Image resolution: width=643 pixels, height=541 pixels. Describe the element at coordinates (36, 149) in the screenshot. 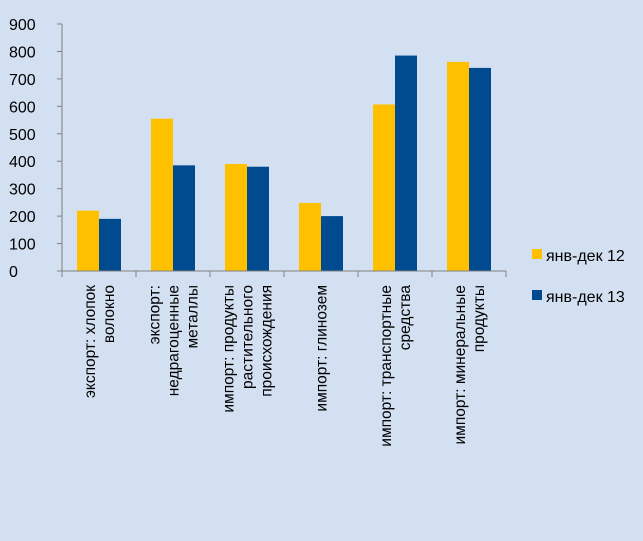

I see `y-axis: 0 100 200 300 400 500 600 700 800 900` at that location.